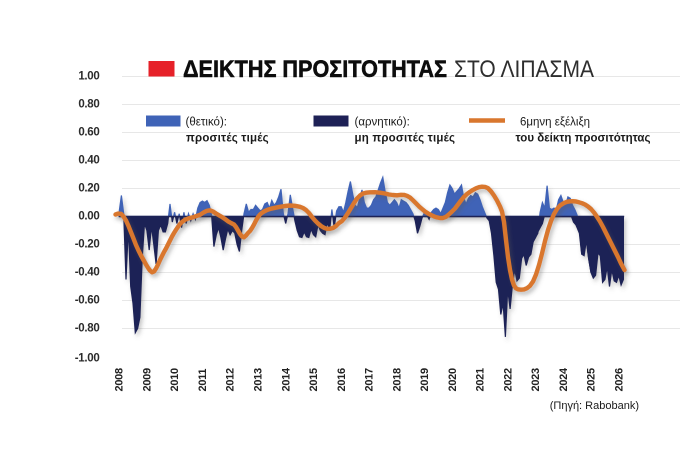 The height and width of the screenshot is (450, 696). I want to click on svg-text: 1.00, so click(88, 77).